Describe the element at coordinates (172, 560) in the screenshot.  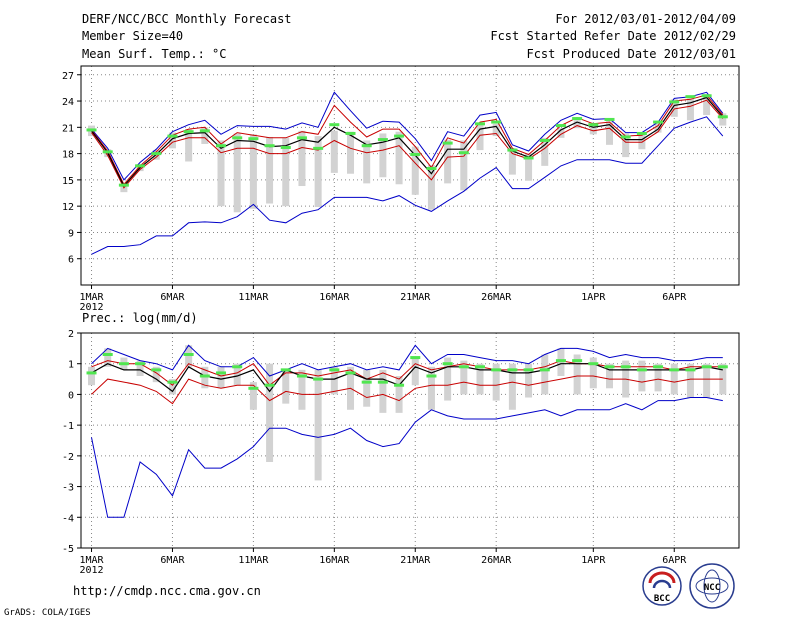
I see `x-tick-label: 6MAR` at that location.